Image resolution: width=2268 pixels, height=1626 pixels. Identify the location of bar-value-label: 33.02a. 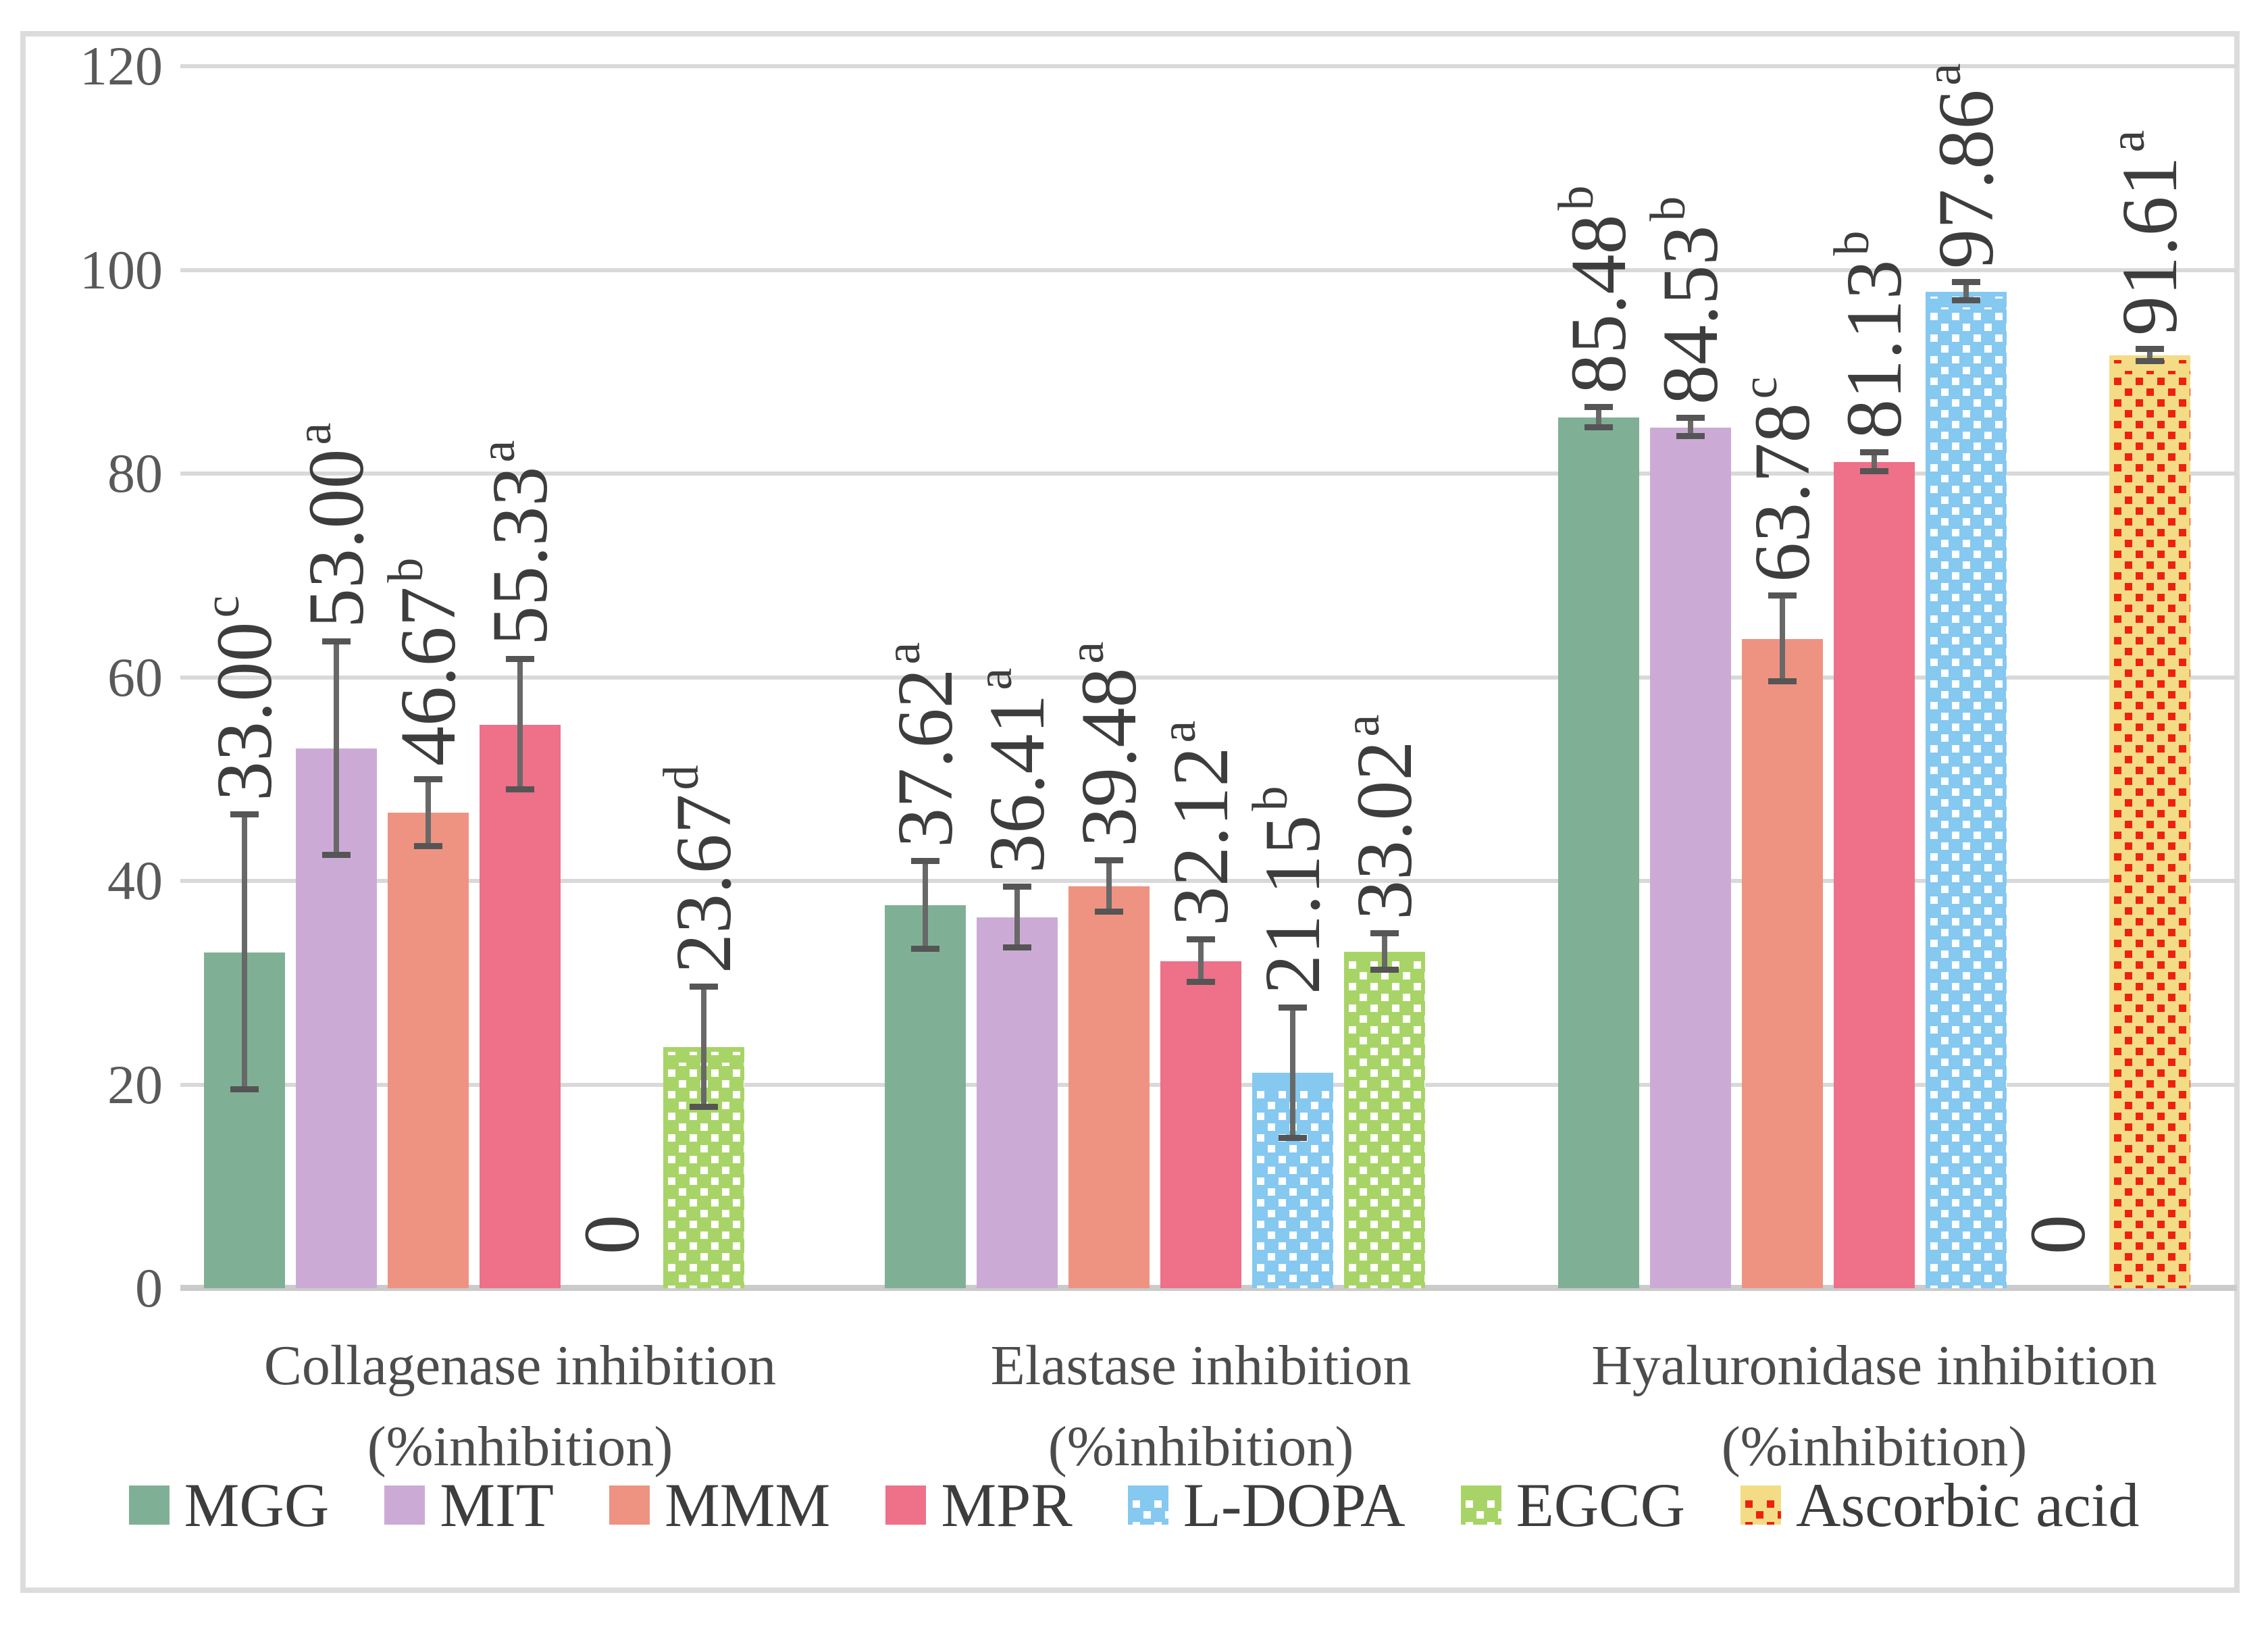
(1381, 818).